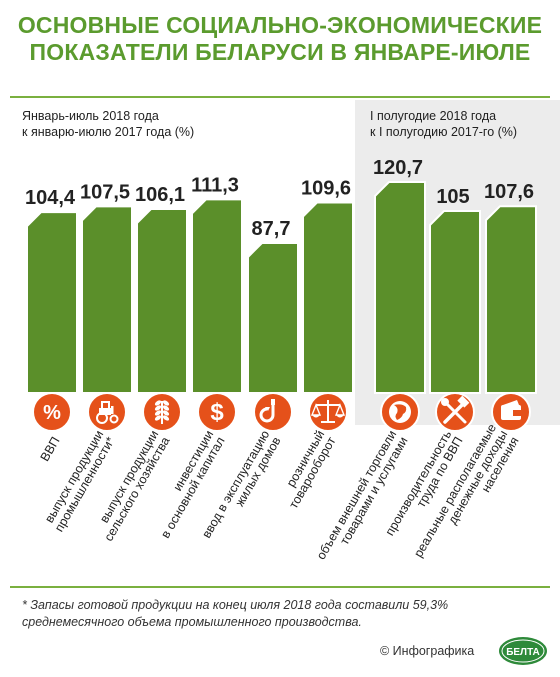 The width and height of the screenshot is (560, 677). I want to click on right-subtitle-line-2: к I полугодию 2017-го (%), so click(444, 132).